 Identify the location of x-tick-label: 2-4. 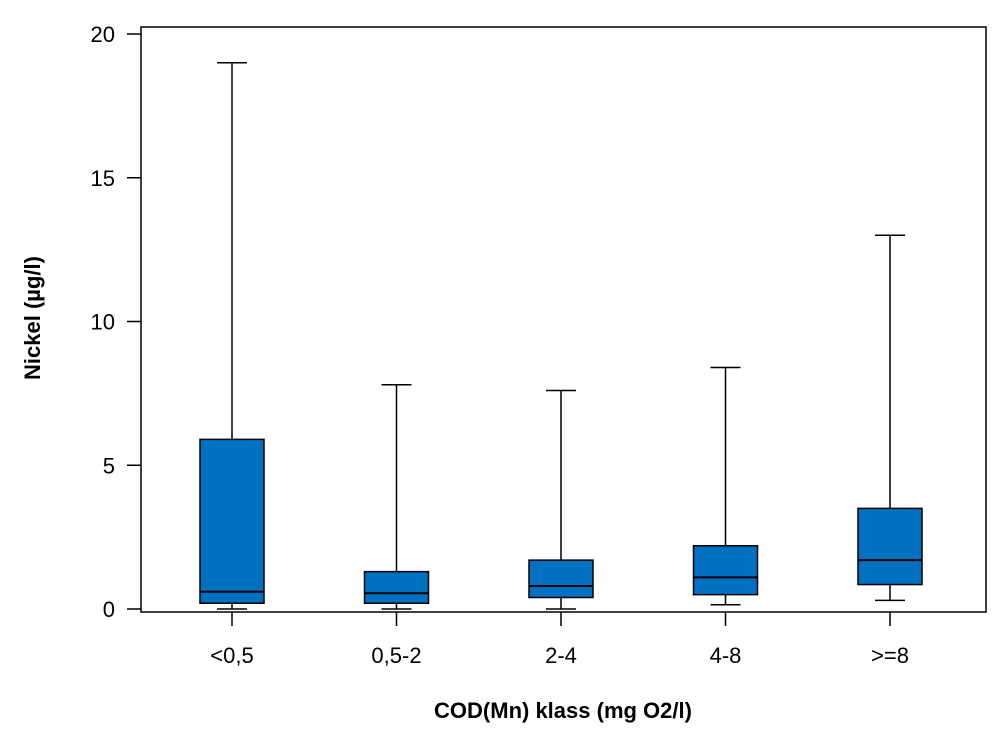
(561, 655).